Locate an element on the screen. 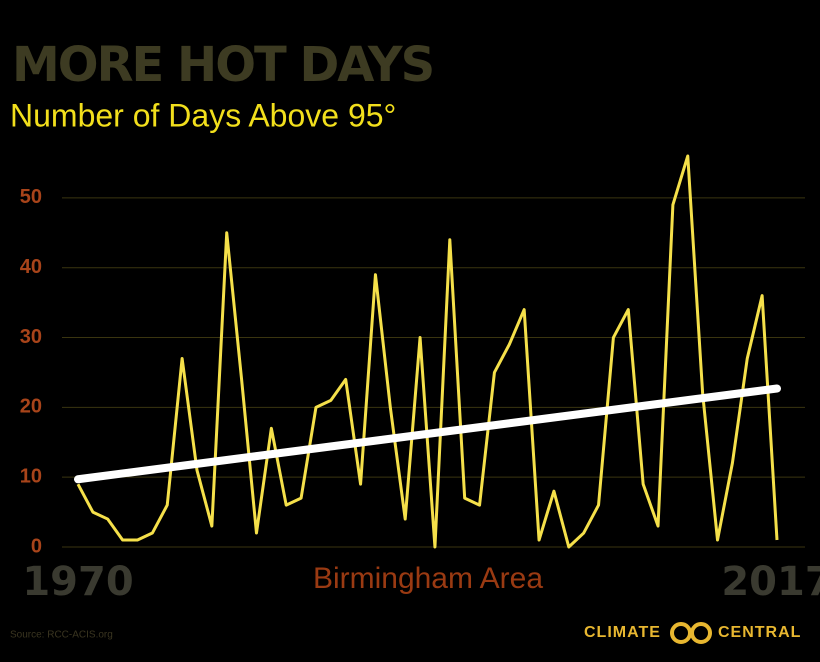 The width and height of the screenshot is (820, 662). y-tick-label: 10 is located at coordinates (31, 476).